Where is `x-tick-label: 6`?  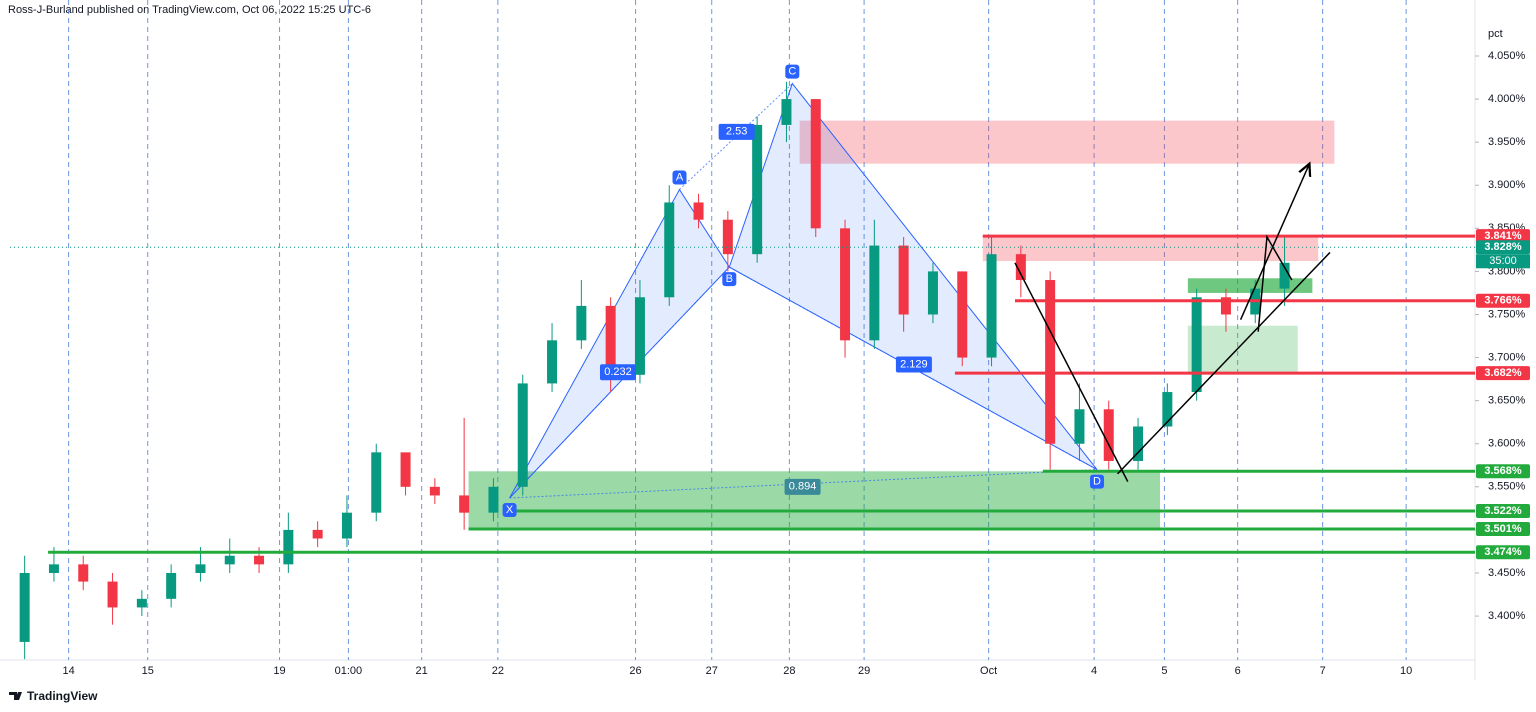
x-tick-label: 6 is located at coordinates (1238, 671).